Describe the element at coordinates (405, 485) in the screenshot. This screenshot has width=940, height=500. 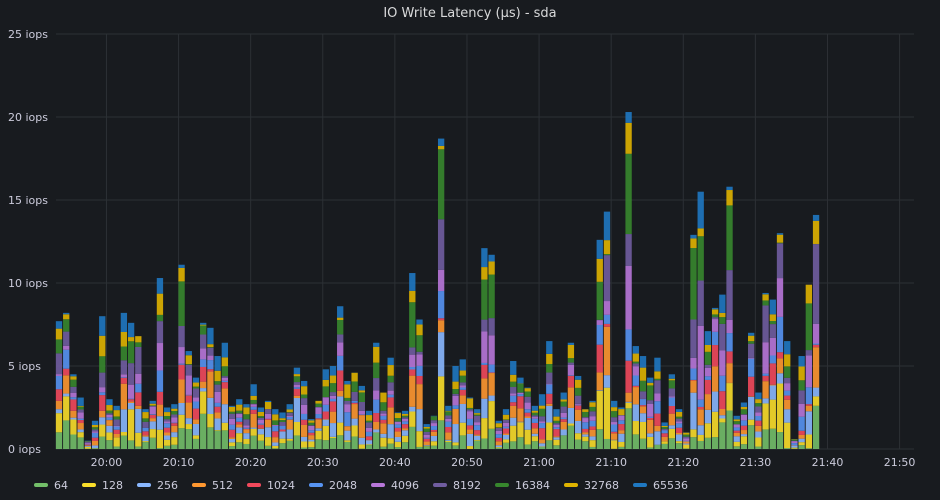
I see `legend-label: 4096` at that location.